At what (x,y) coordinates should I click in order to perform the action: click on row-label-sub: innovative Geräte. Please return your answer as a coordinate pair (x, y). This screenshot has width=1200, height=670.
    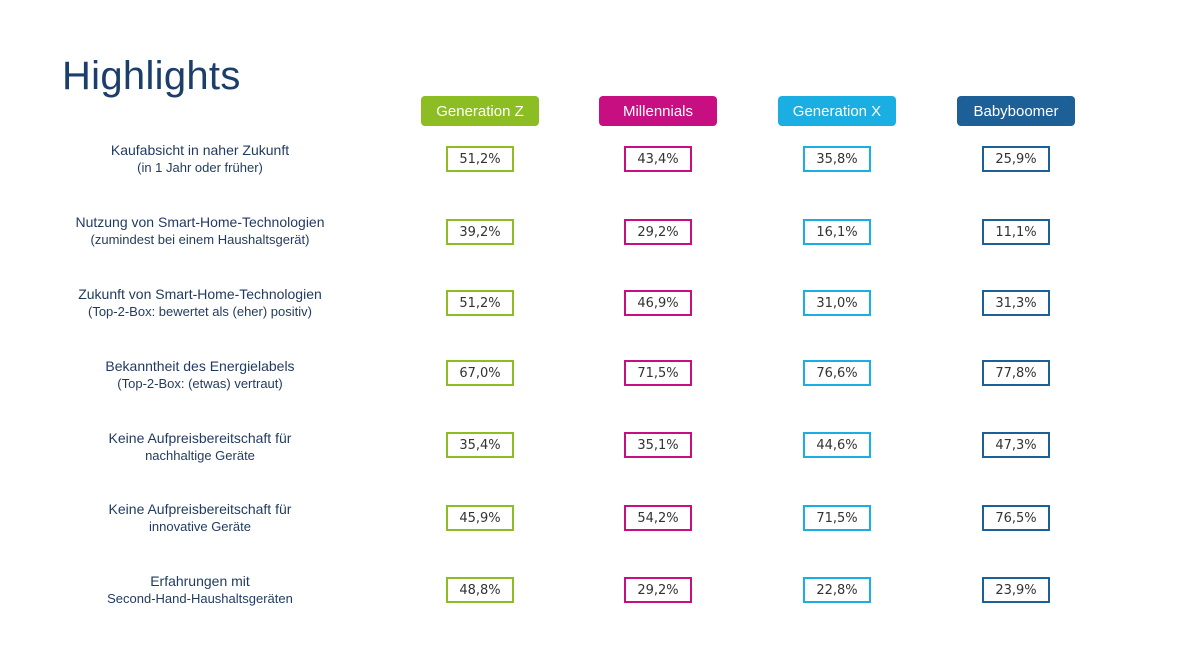
    Looking at the image, I should click on (200, 526).